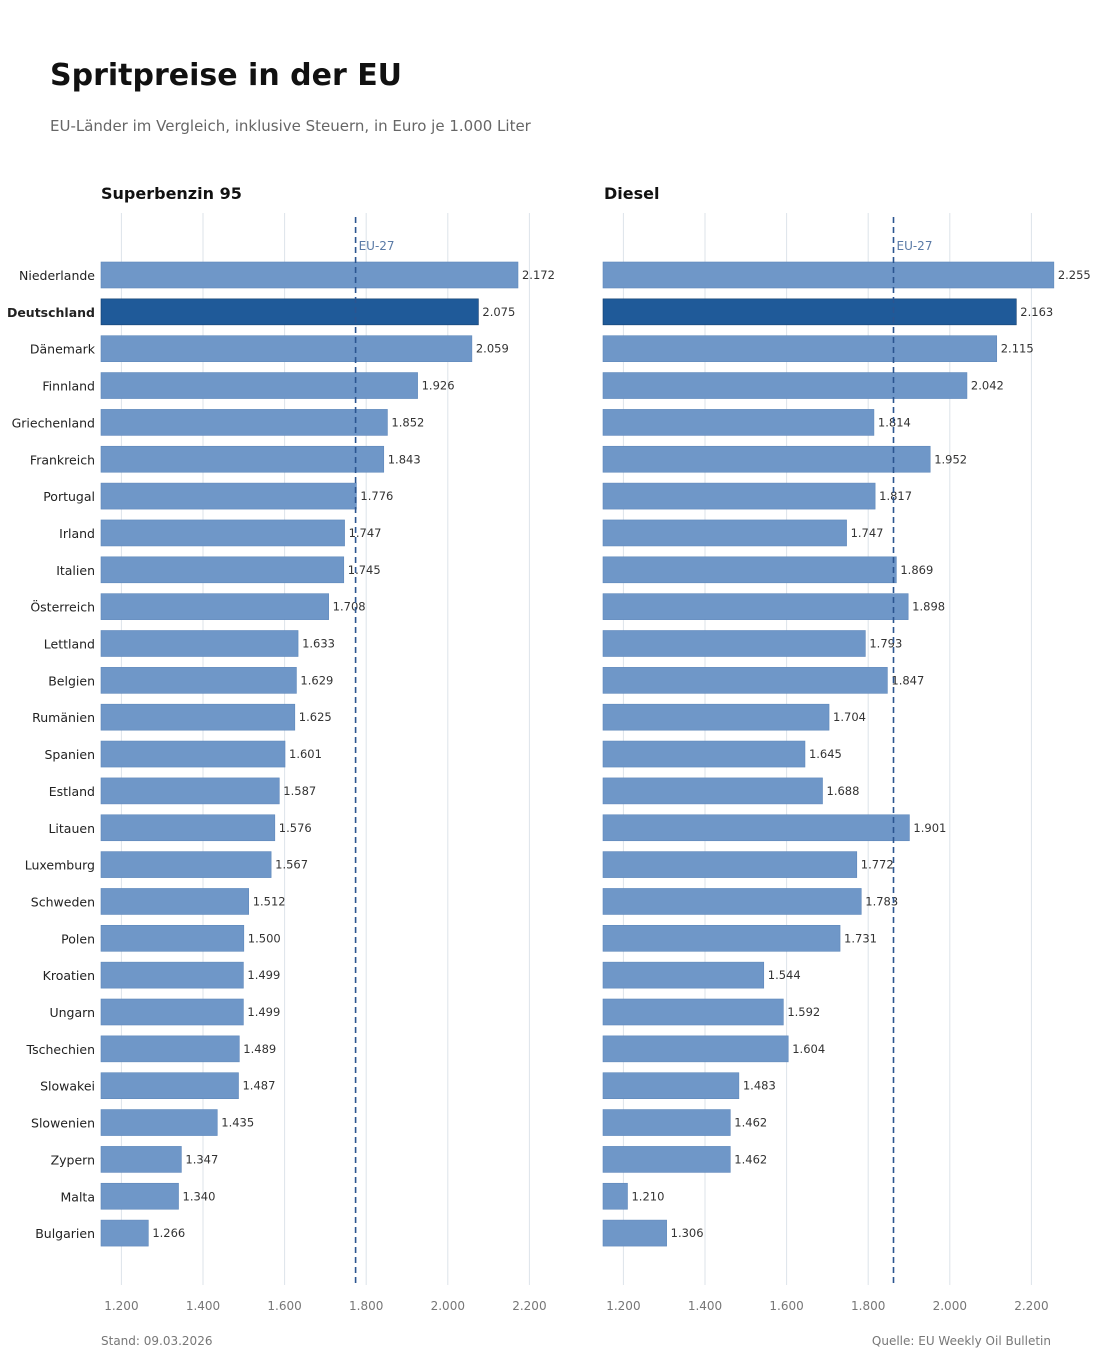 The width and height of the screenshot is (1100, 1359). Describe the element at coordinates (843, 791) in the screenshot. I see `value-label: 1.688` at that location.